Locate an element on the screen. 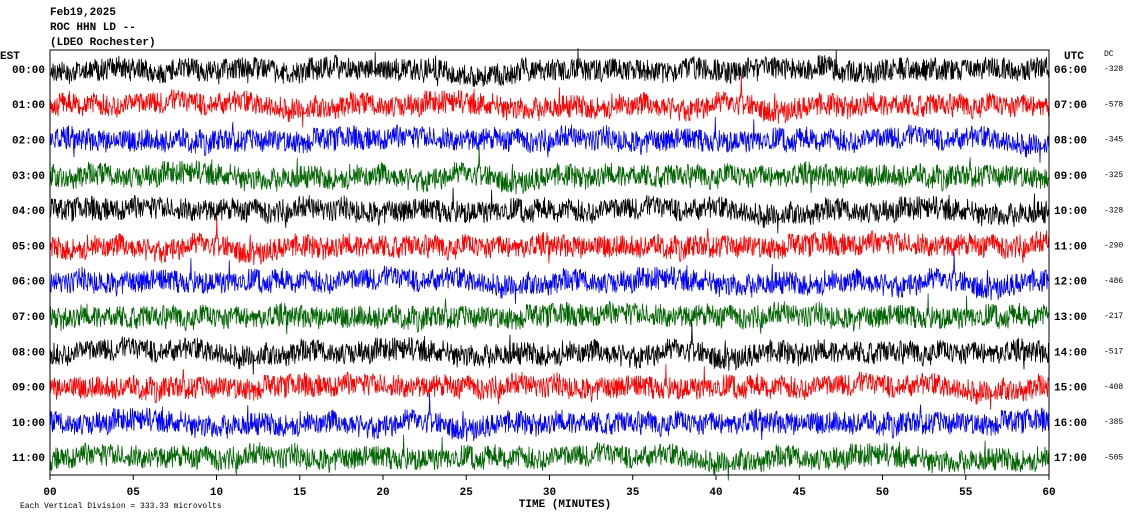  x-tick-label: 45 is located at coordinates (800, 493).